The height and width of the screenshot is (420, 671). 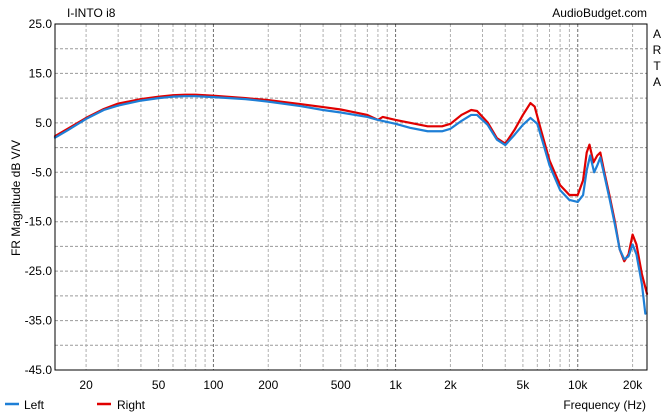 I want to click on y-tick-label: -45.0, so click(x=39, y=370).